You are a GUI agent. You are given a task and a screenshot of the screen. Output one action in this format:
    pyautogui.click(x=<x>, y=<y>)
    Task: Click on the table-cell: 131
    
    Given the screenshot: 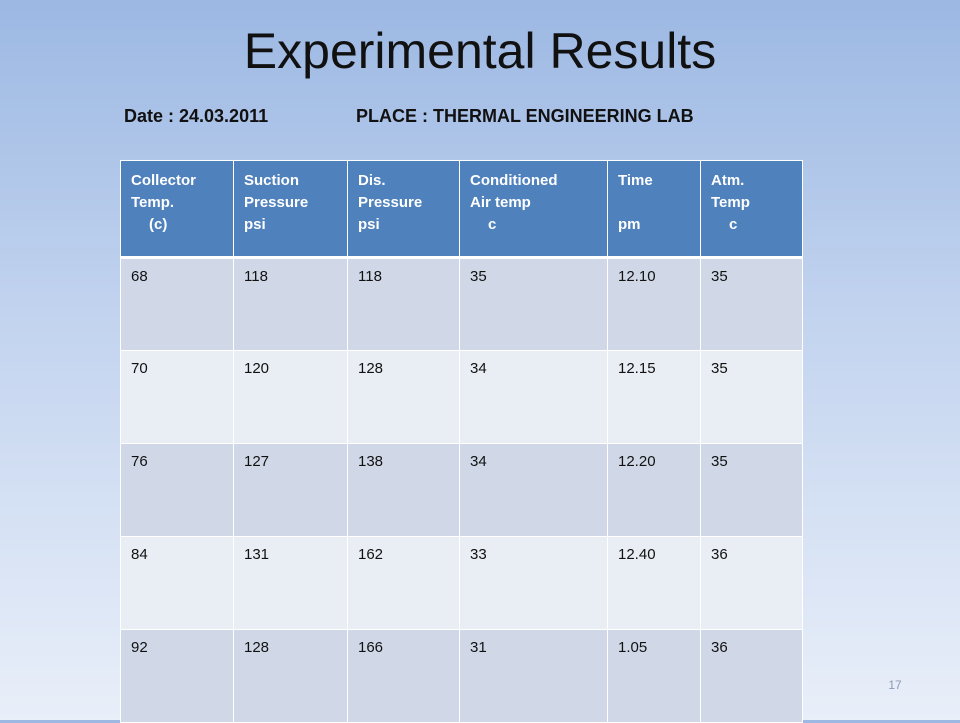 What is the action you would take?
    pyautogui.click(x=290, y=583)
    